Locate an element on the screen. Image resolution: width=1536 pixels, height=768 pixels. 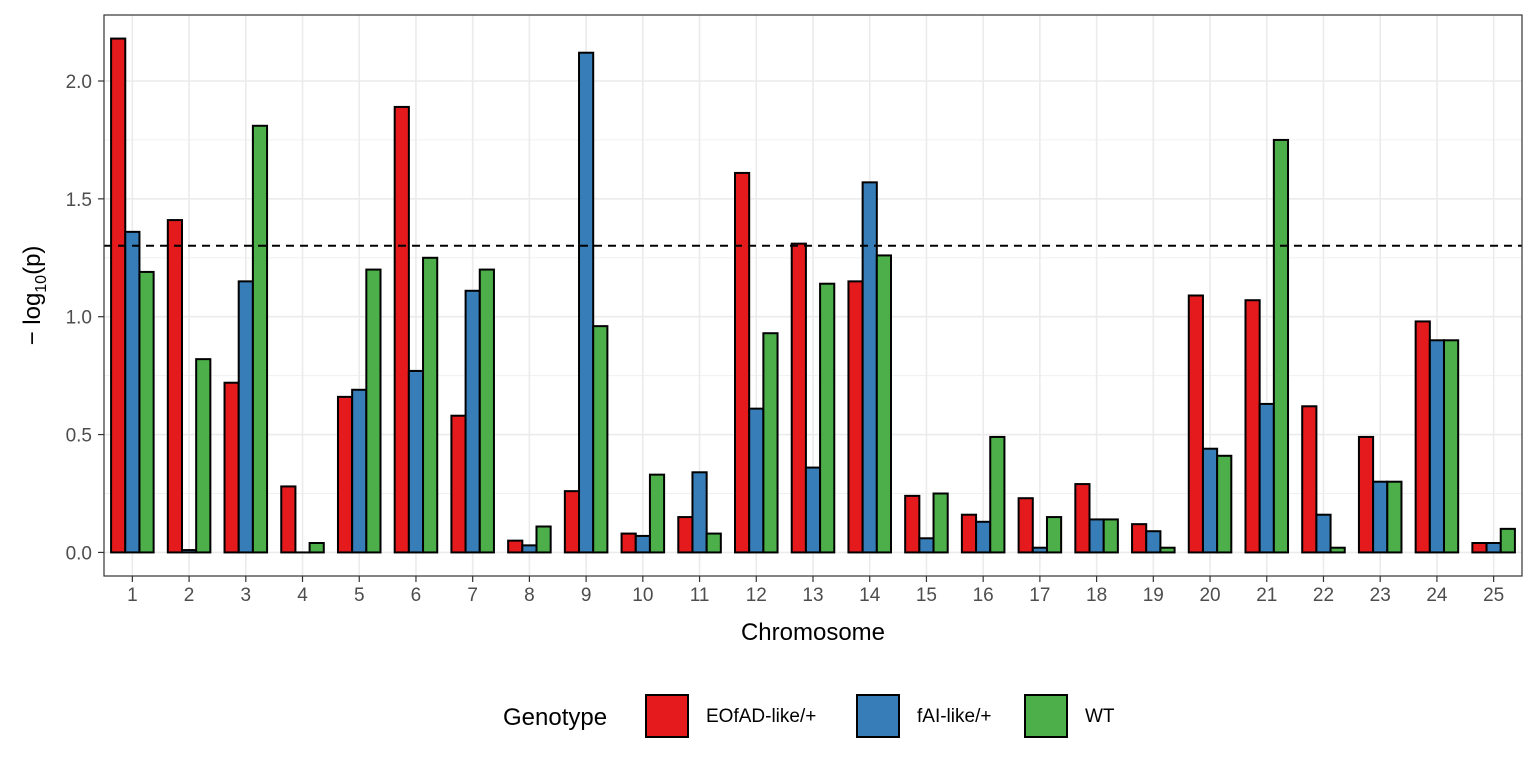
x-tick-label: 6 is located at coordinates (416, 595).